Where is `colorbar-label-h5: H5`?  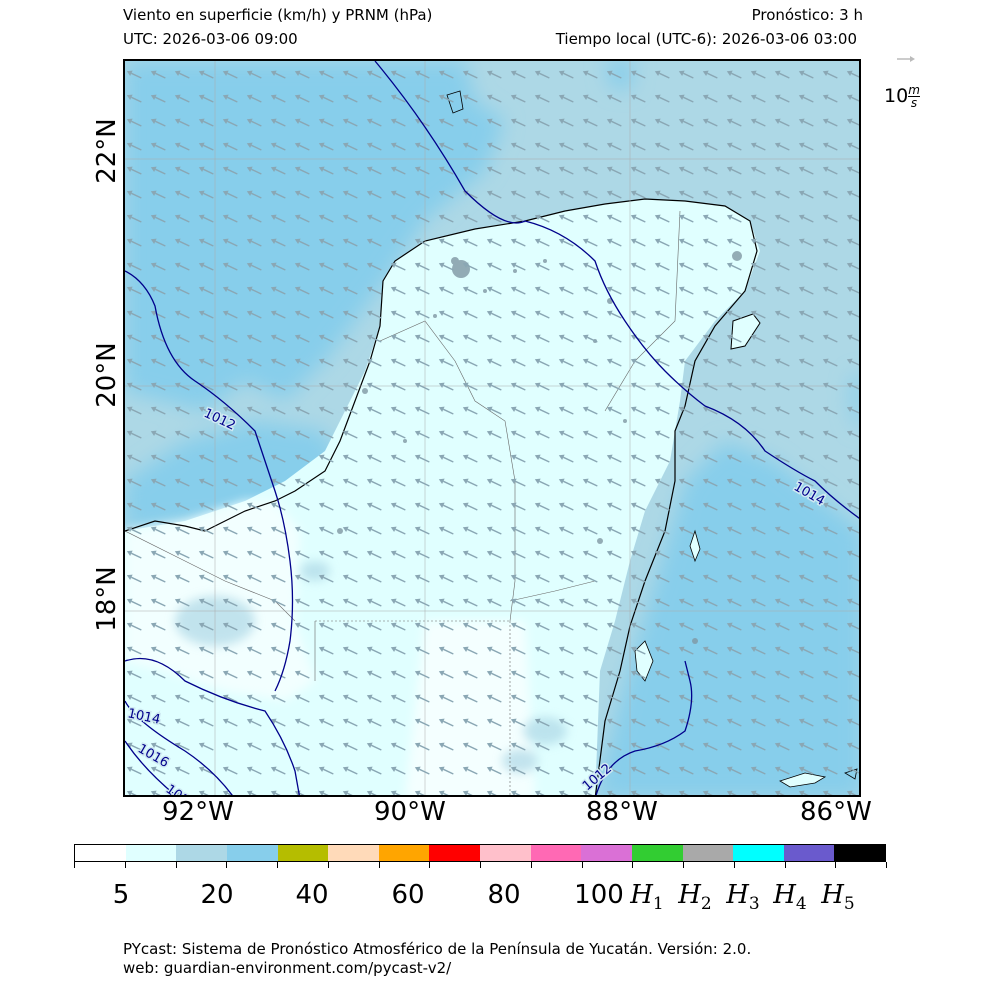 colorbar-label-h5: H5 is located at coordinates (838, 897).